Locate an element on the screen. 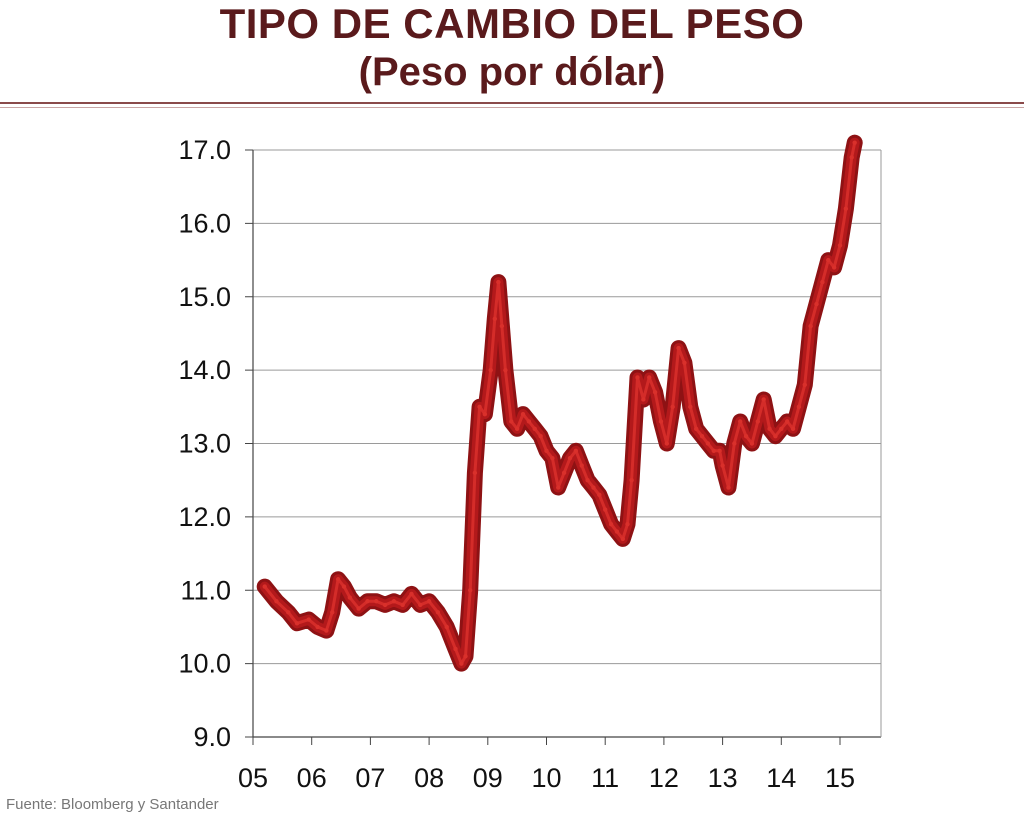  x-tick-label: 11 is located at coordinates (605, 778).